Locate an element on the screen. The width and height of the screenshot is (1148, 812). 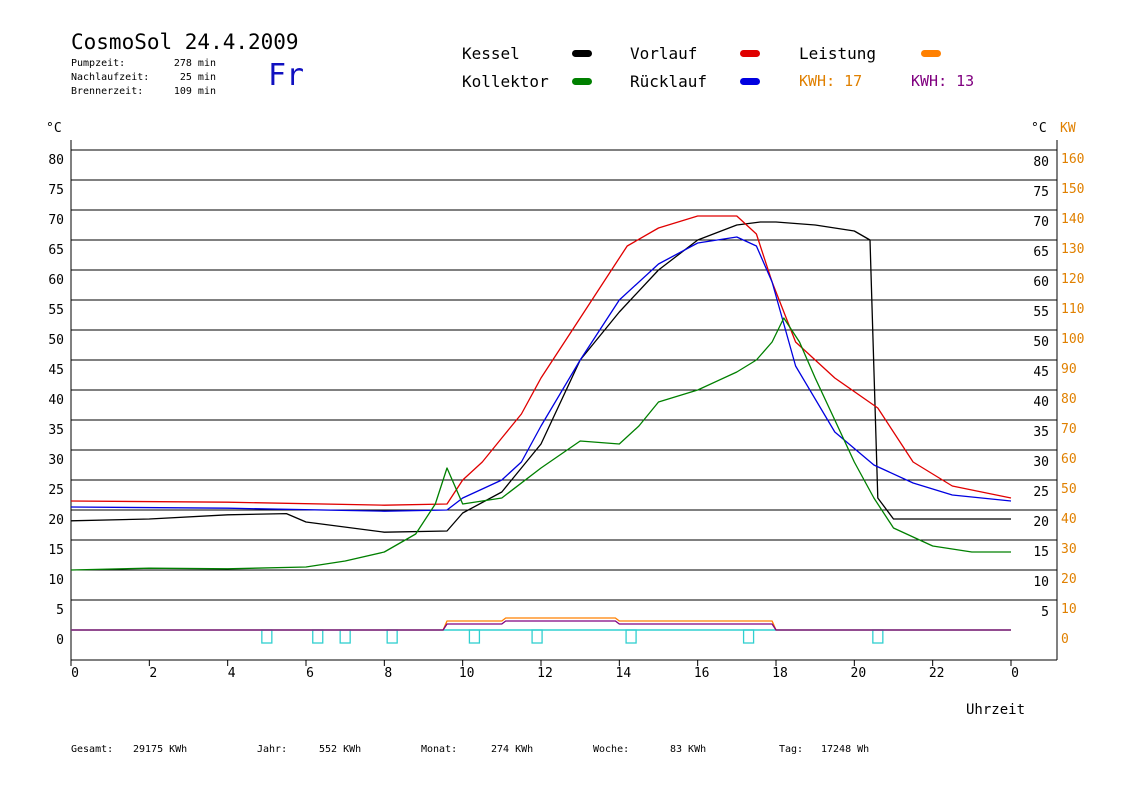
y2-tick-label: 140 is located at coordinates (1072, 219).